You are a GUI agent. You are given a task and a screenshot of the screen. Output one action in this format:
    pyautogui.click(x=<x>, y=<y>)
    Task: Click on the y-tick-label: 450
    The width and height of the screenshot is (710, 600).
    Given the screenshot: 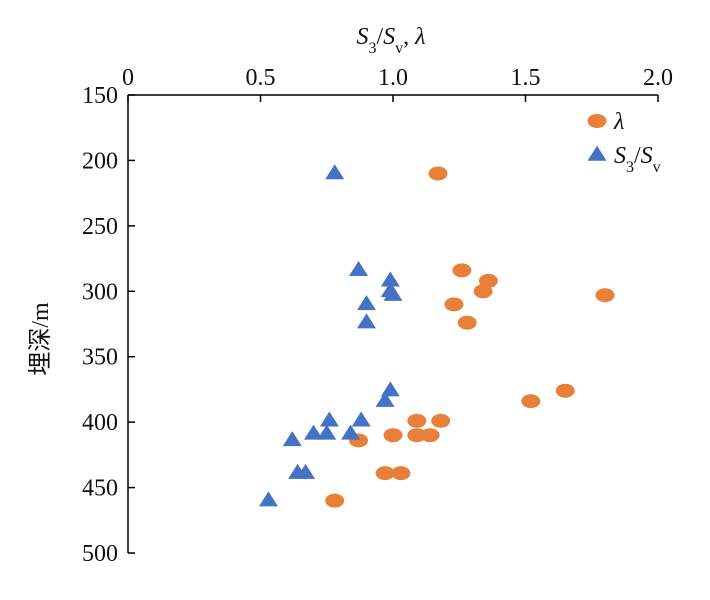 What is the action you would take?
    pyautogui.click(x=100, y=489)
    